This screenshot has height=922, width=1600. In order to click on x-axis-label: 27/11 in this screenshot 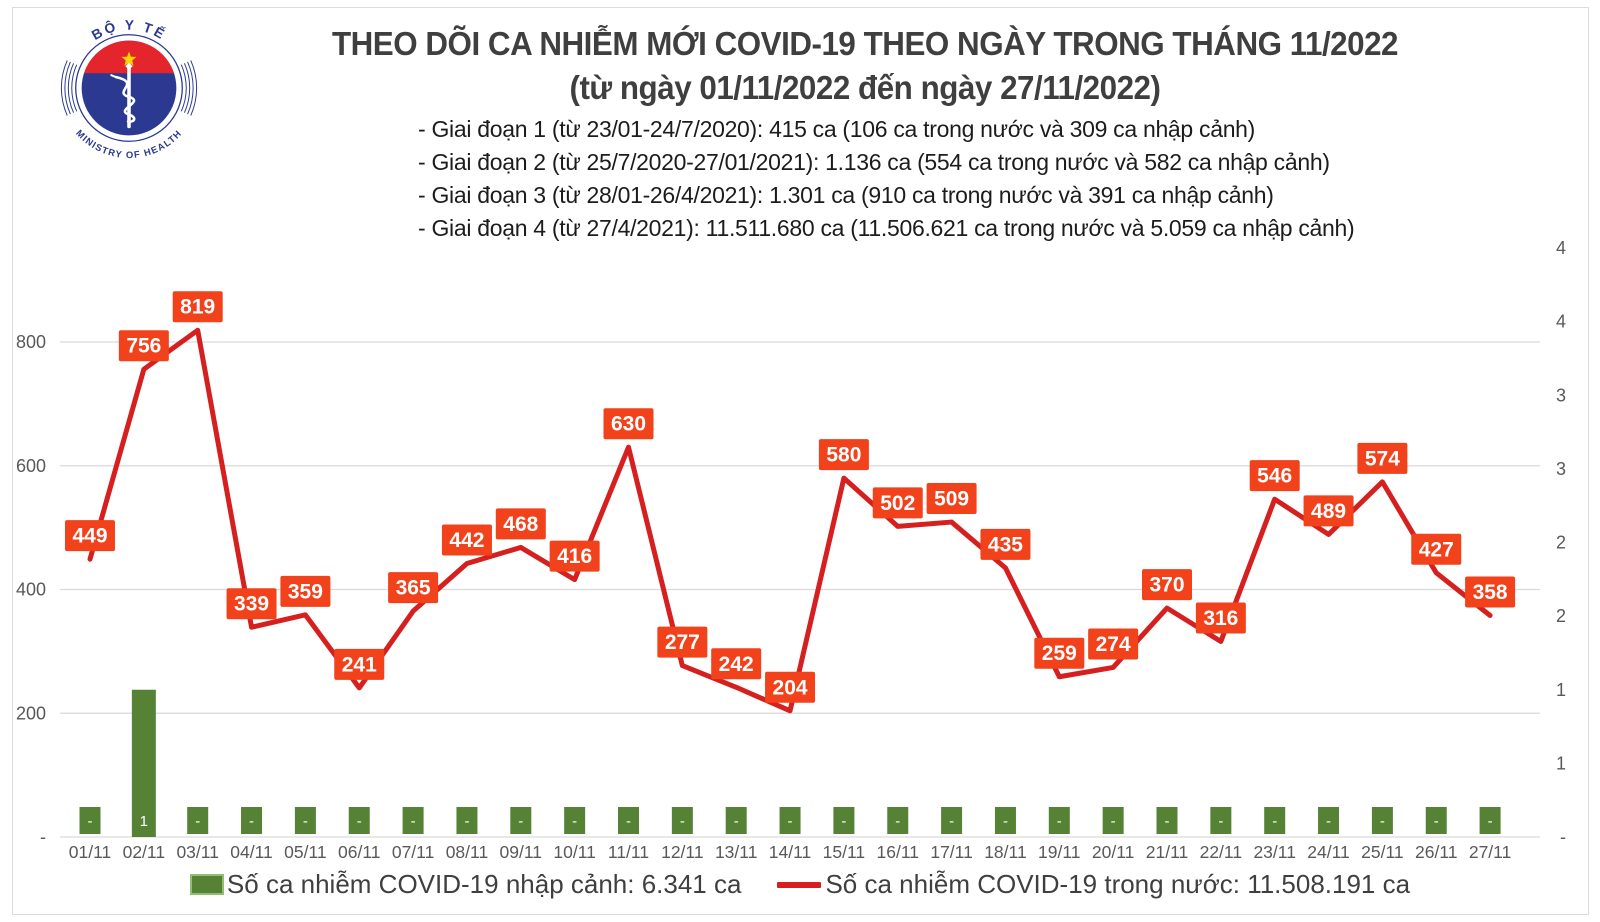, I will do `click(1490, 852)`.